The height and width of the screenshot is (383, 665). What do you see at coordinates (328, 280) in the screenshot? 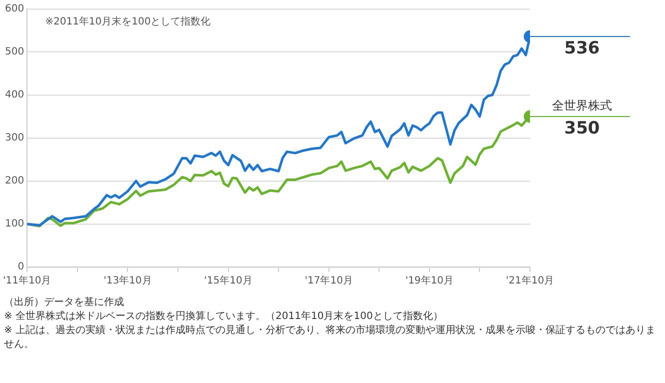
I see `x-tick-label: '17年10月` at bounding box center [328, 280].